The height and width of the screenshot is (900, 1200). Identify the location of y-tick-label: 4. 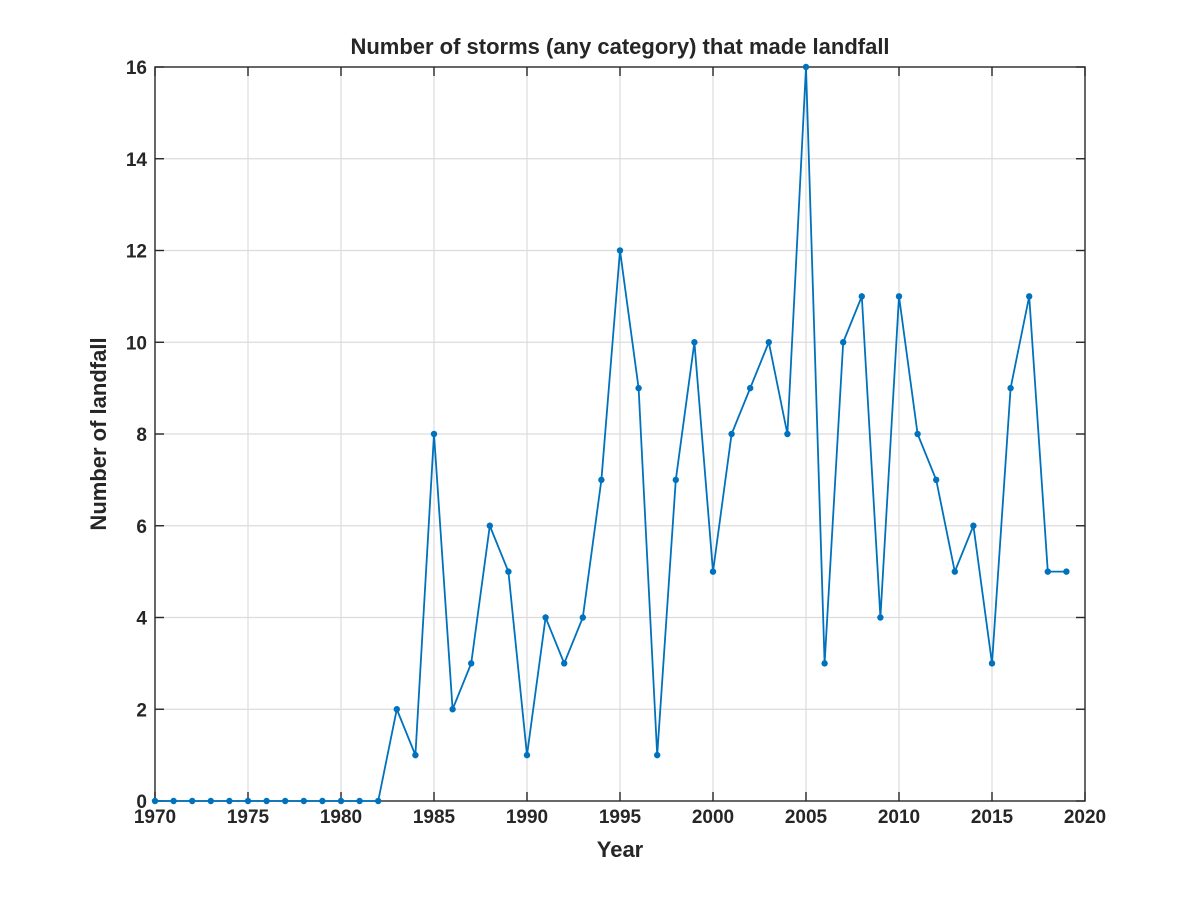
(141, 619).